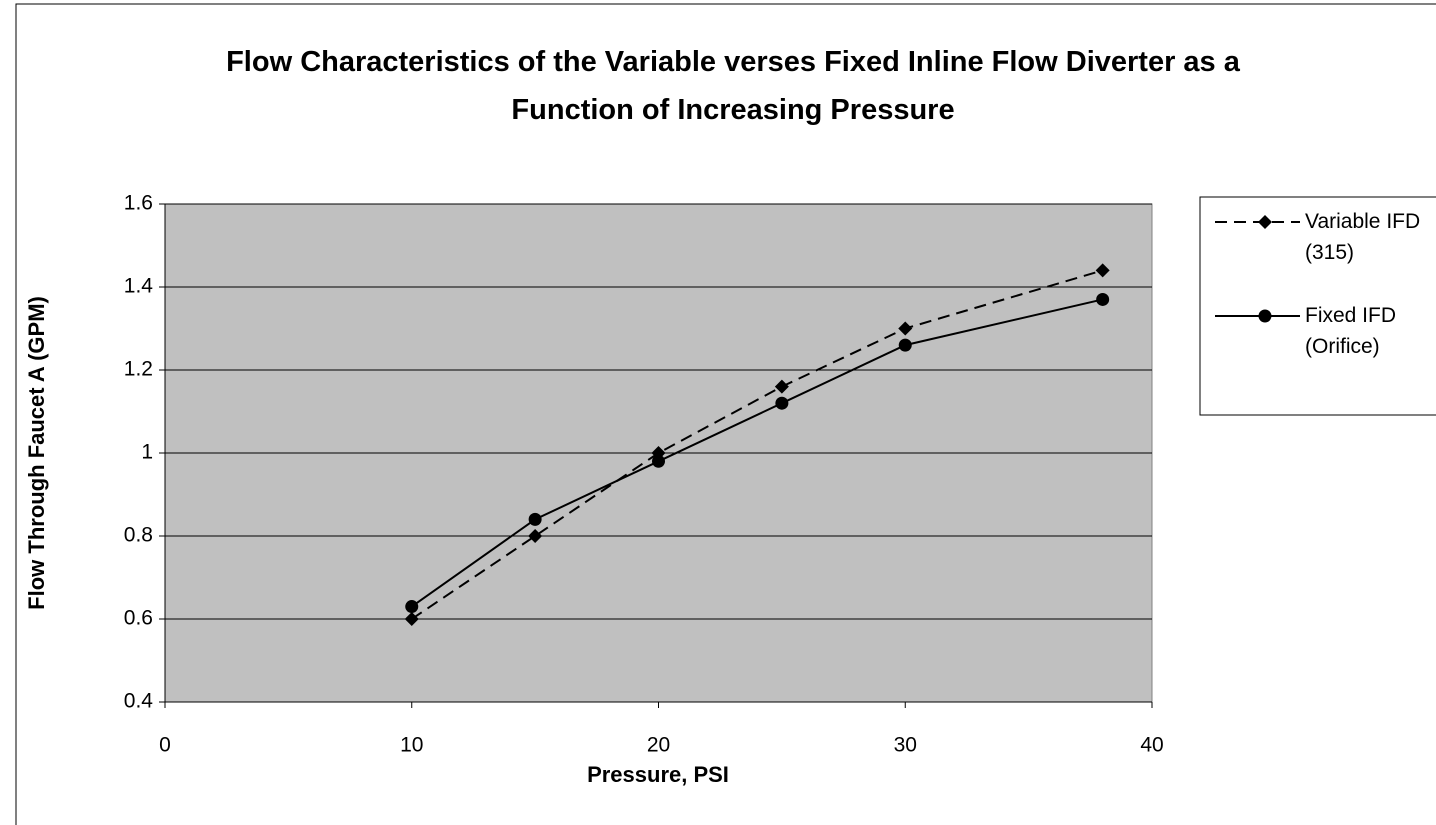 Image resolution: width=1436 pixels, height=825 pixels. Describe the element at coordinates (1351, 331) in the screenshot. I see `legend-label: Fixed IFD (Orifice)` at that location.